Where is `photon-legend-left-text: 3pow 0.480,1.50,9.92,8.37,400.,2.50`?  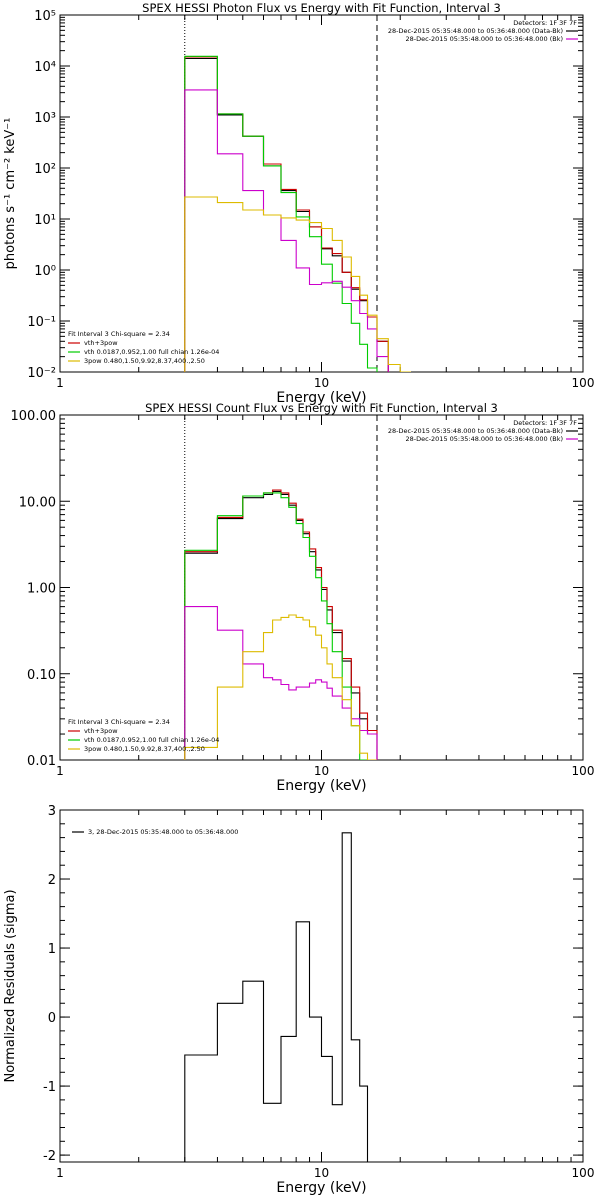
photon-legend-left-text: 3pow 0.480,1.50,9.92,8.37,400.,2.50 is located at coordinates (144, 361).